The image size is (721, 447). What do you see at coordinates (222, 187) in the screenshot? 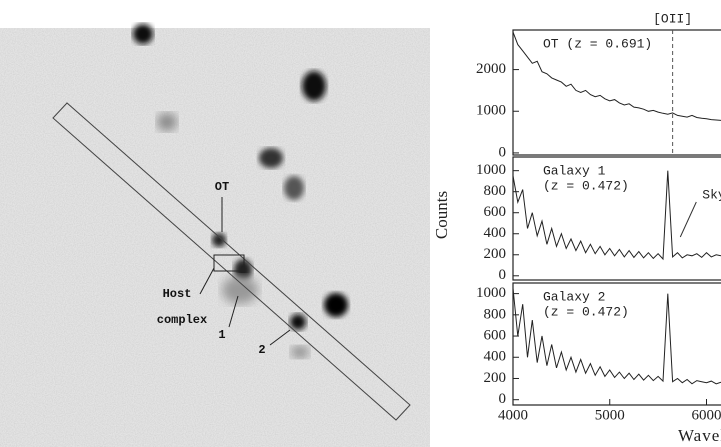
I see `image-label: OT` at bounding box center [222, 187].